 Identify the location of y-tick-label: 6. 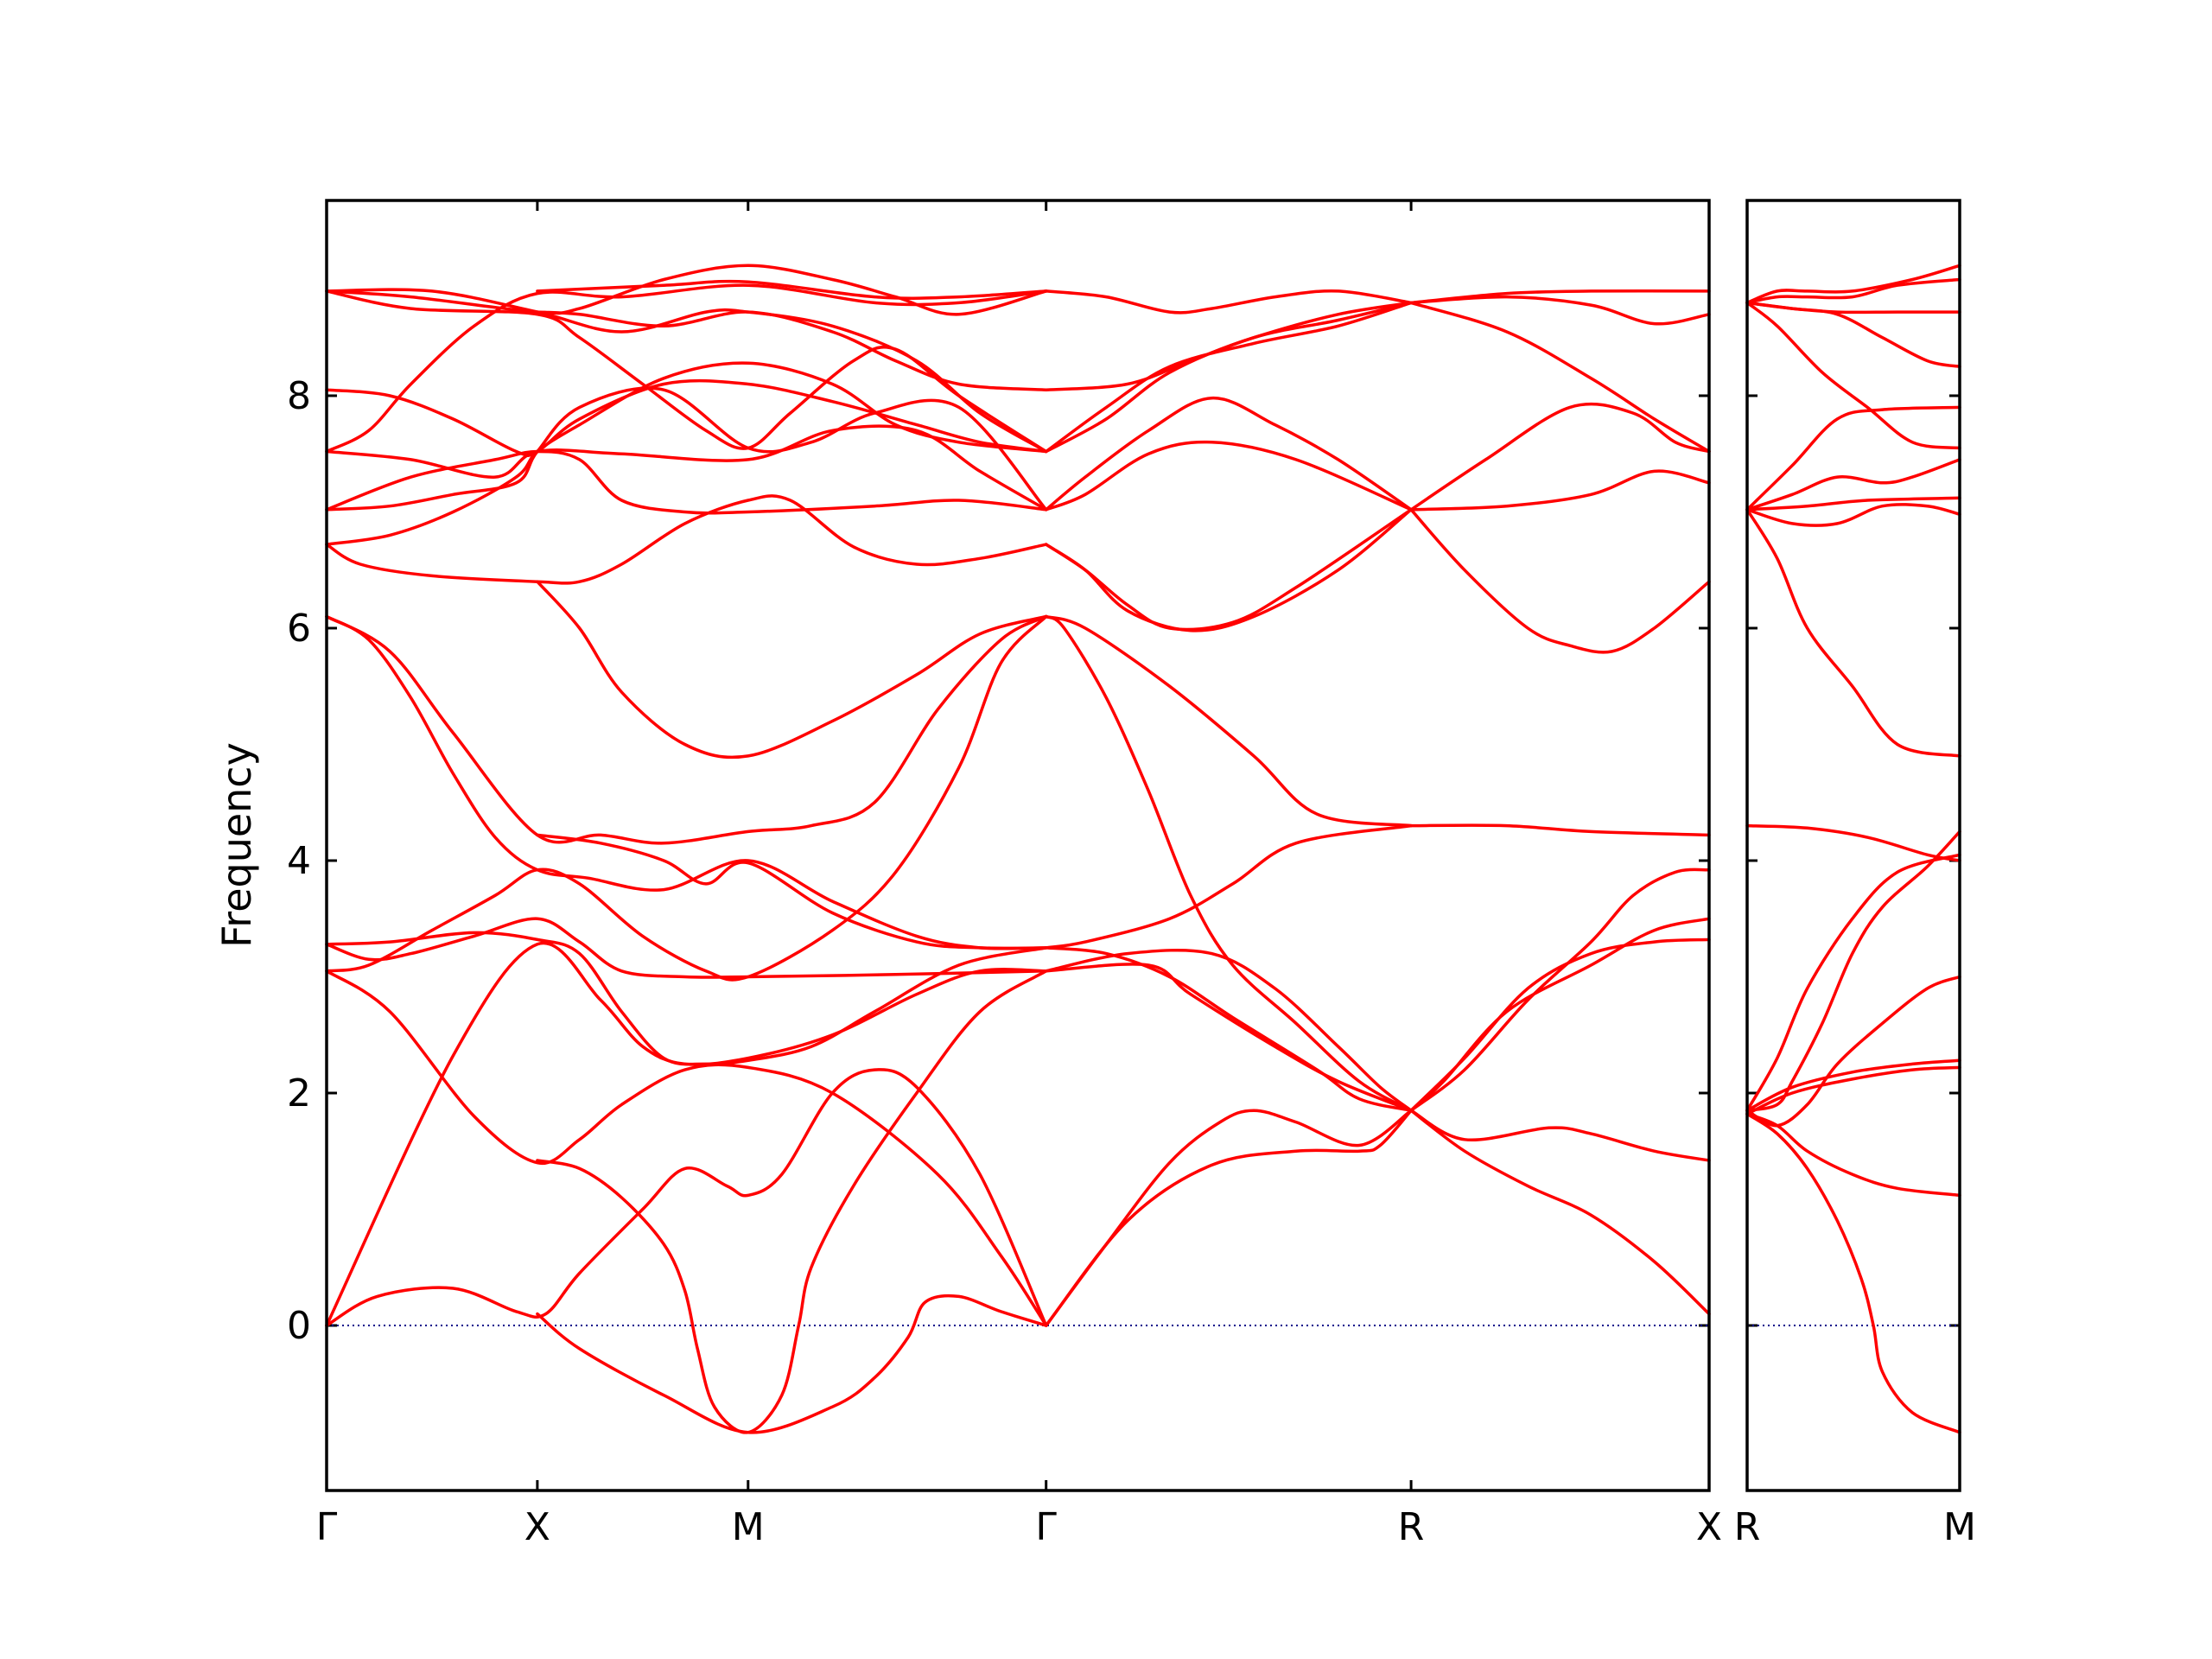
(299, 629).